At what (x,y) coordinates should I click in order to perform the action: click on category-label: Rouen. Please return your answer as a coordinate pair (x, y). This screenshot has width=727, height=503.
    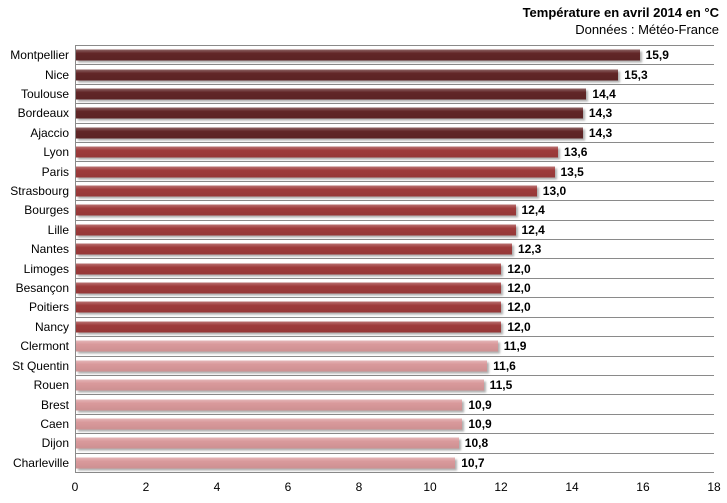
    Looking at the image, I should click on (51, 385).